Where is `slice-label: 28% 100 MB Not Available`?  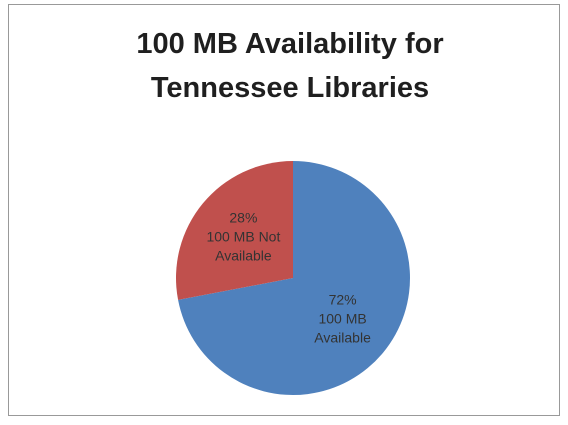 slice-label: 28% 100 MB Not Available is located at coordinates (243, 236).